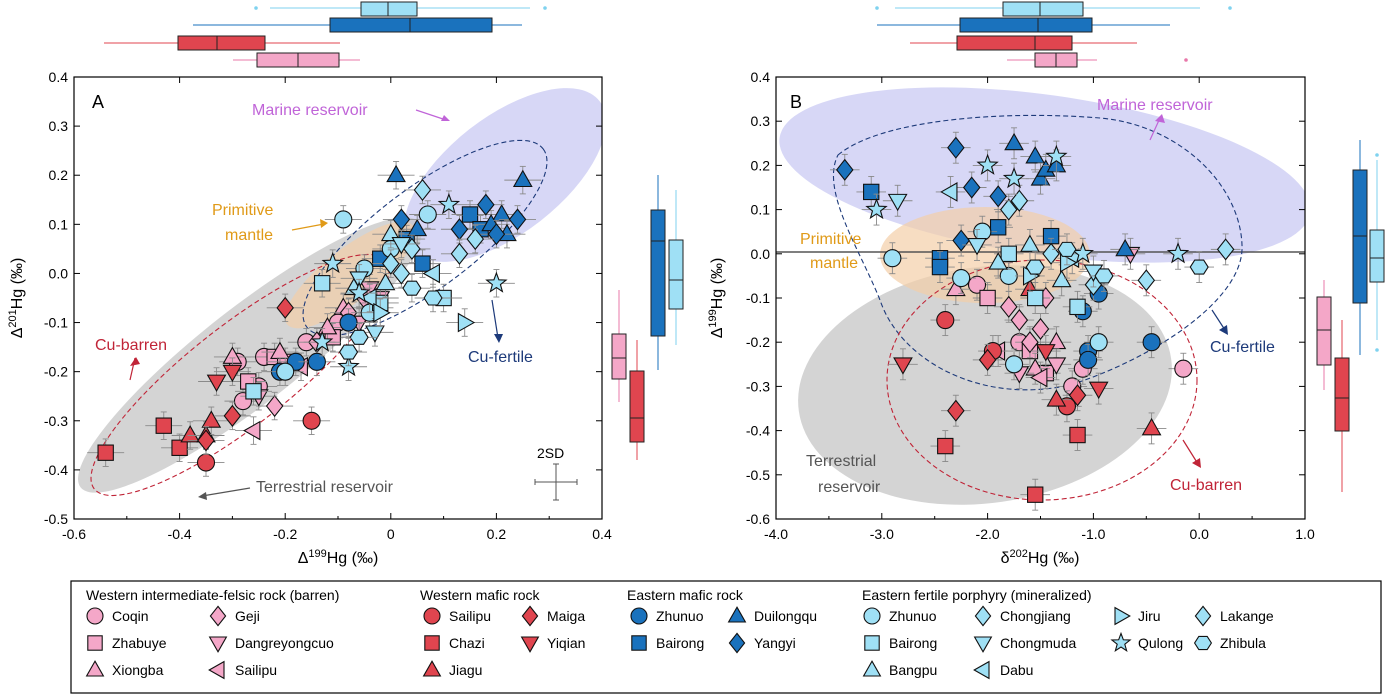 Image resolution: width=1385 pixels, height=696 pixels. Describe the element at coordinates (391, 534) in the screenshot. I see `x-tick-label: 0` at that location.